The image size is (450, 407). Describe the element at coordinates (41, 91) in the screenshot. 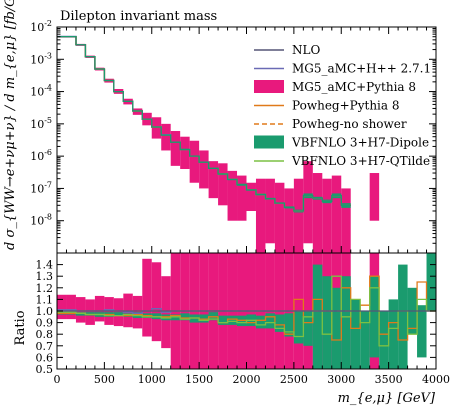

I see `upper-y-tick-label: 10⁻⁴` at that location.